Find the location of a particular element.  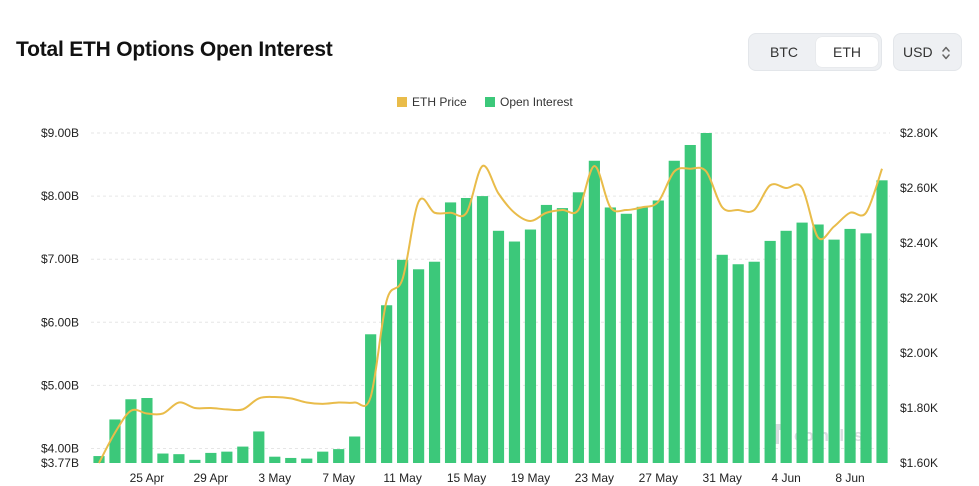

tab-btc: BTC is located at coordinates (784, 52).